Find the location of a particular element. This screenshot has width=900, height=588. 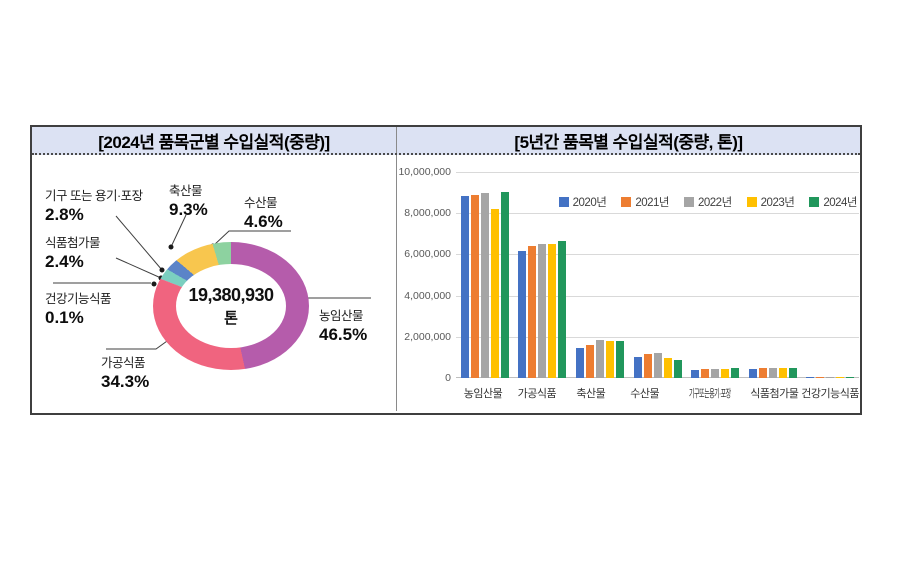

slice-label-health-food-name: 건강기능식품 is located at coordinates (78, 299).